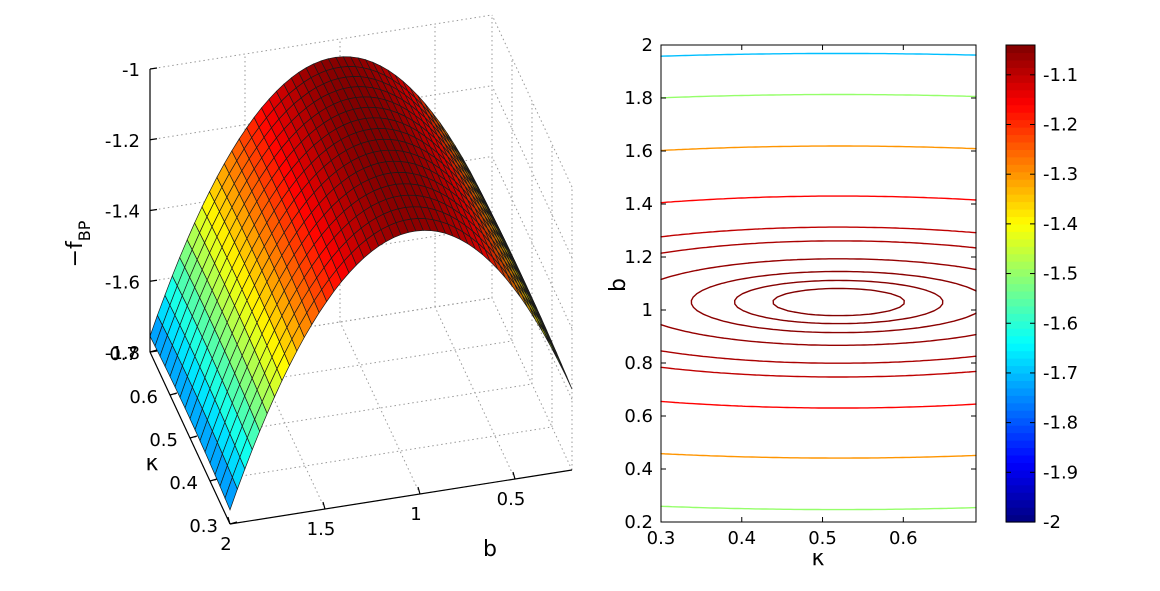 The height and width of the screenshot is (591, 1160). I want to click on contour-y-tick-label: 1.4, so click(638, 204).